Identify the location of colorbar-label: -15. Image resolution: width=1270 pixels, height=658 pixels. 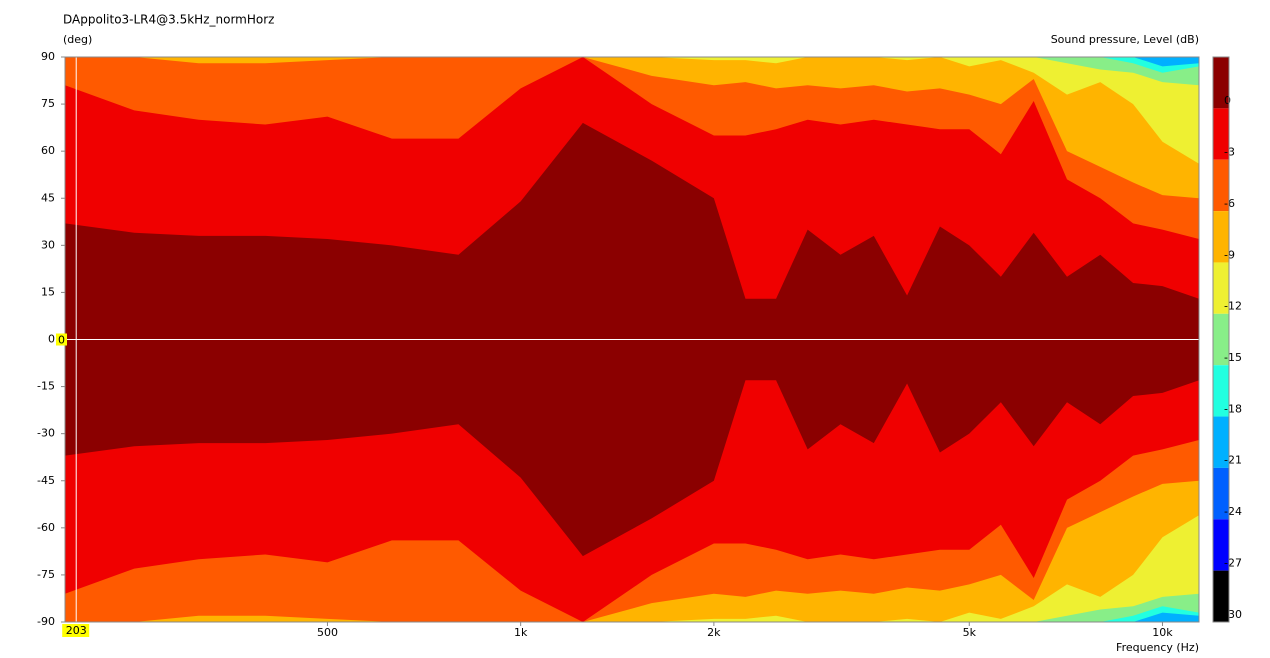
(1233, 357).